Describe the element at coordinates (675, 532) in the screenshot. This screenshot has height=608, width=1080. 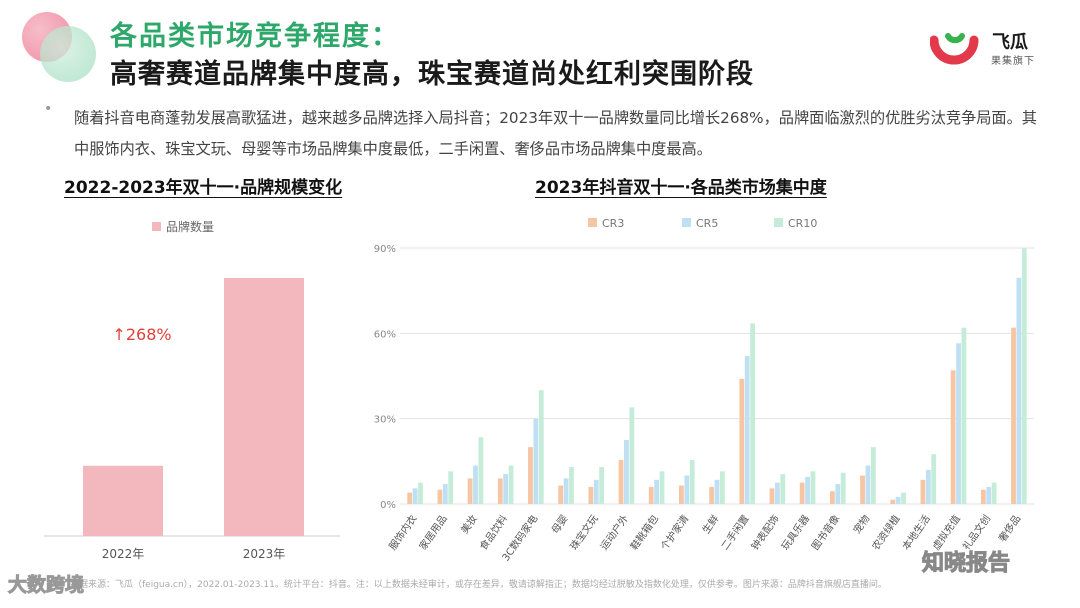
I see `x-tick-label: 个护家清` at that location.